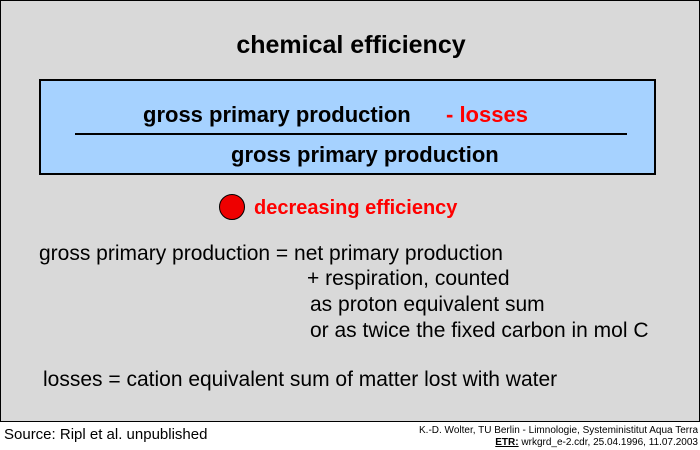  What do you see at coordinates (351, 45) in the screenshot?
I see `slide-title: chemical efficiency` at bounding box center [351, 45].